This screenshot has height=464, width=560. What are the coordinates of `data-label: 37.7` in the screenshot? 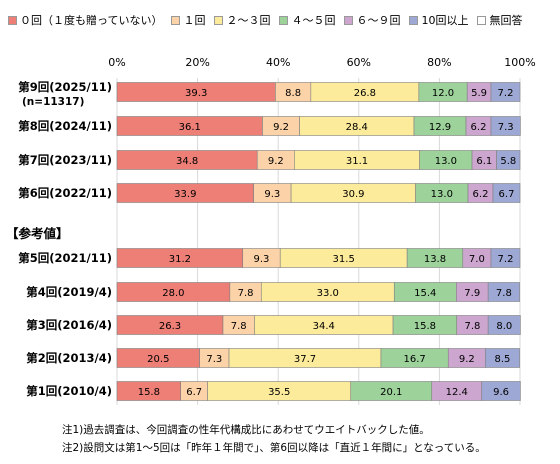 It's located at (305, 359).